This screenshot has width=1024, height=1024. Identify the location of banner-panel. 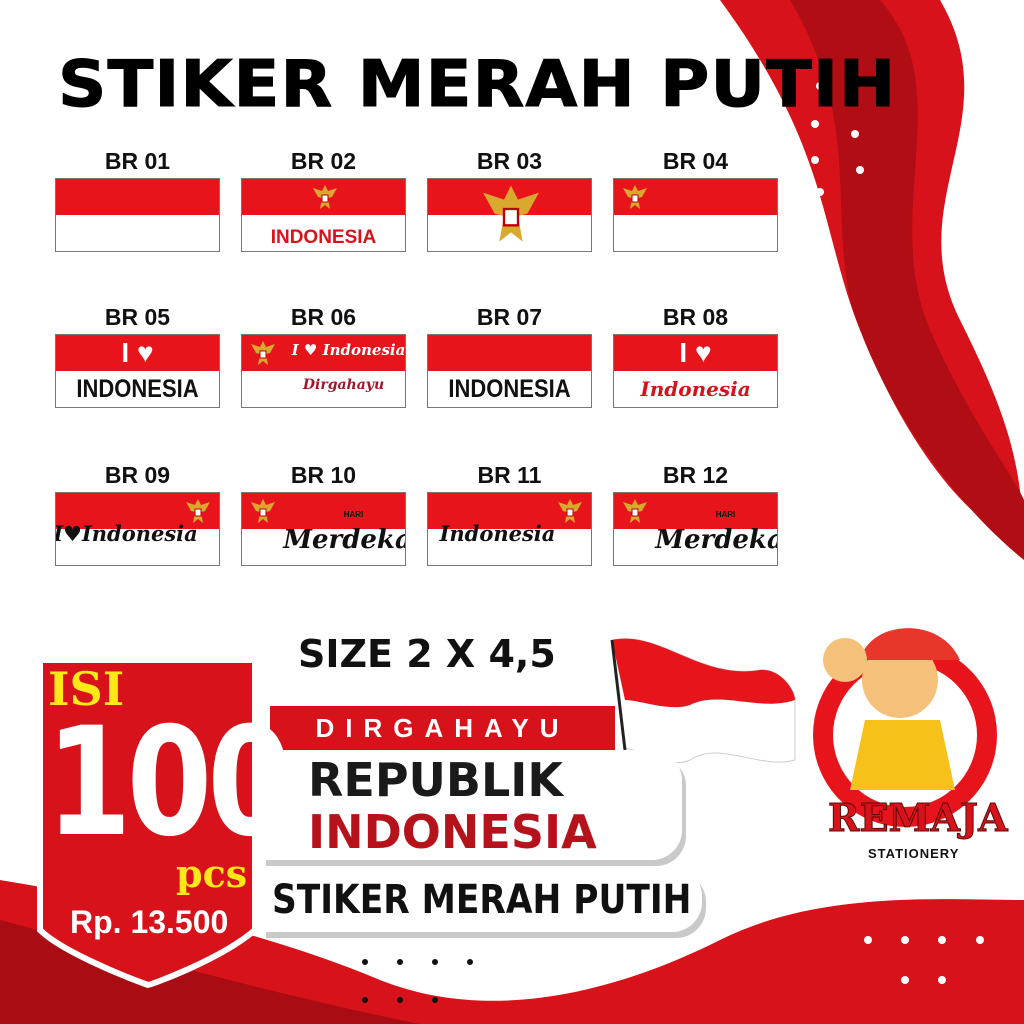
(472, 805).